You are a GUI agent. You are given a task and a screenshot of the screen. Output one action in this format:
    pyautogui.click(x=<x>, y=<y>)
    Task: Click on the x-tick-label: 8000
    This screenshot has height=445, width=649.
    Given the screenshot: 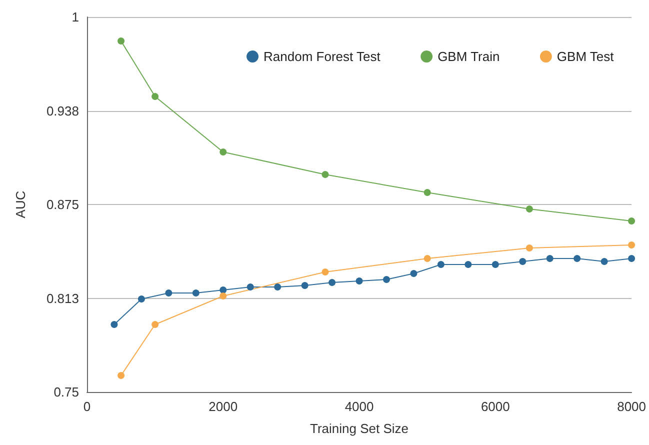 What is the action you would take?
    pyautogui.click(x=631, y=406)
    